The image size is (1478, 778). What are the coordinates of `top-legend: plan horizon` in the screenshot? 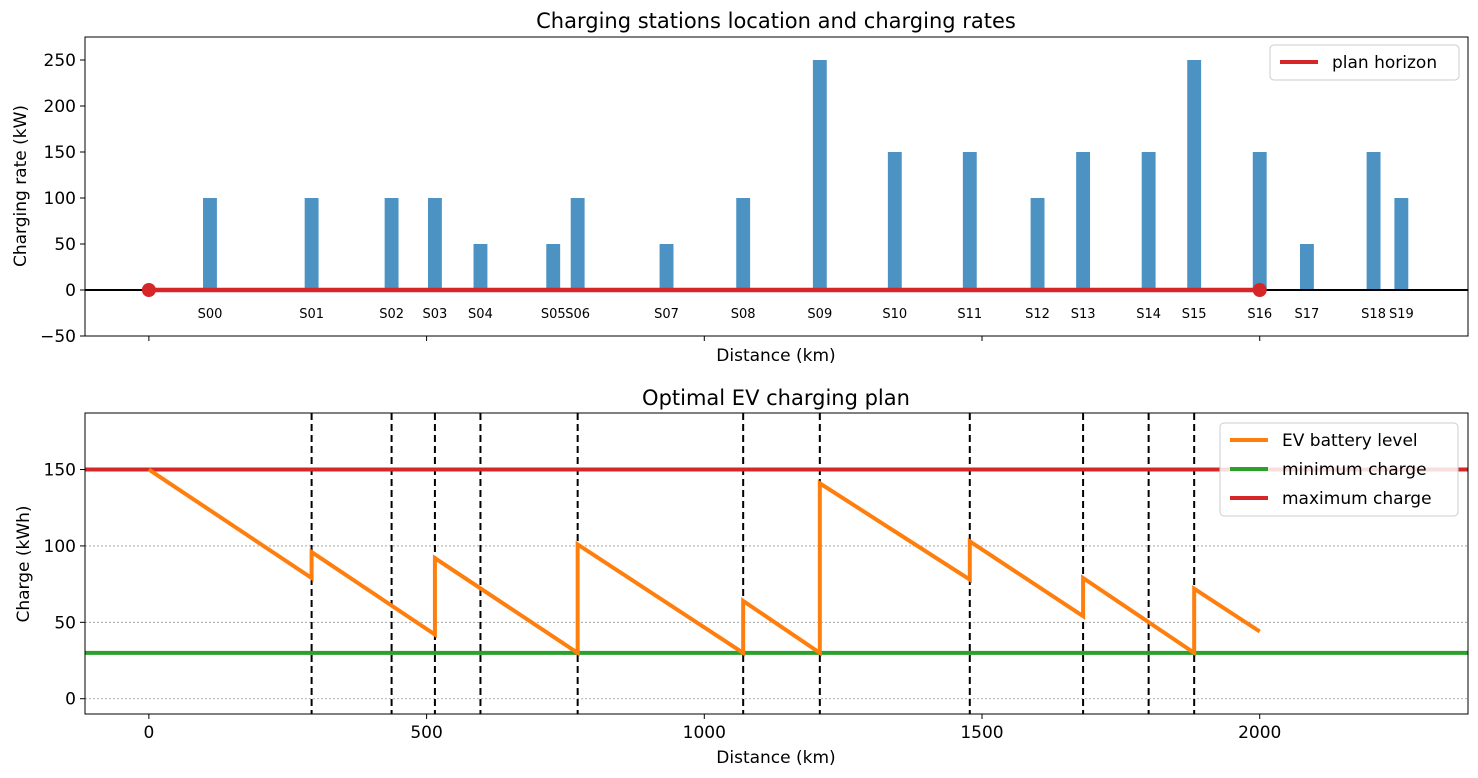 It's located at (1364, 62).